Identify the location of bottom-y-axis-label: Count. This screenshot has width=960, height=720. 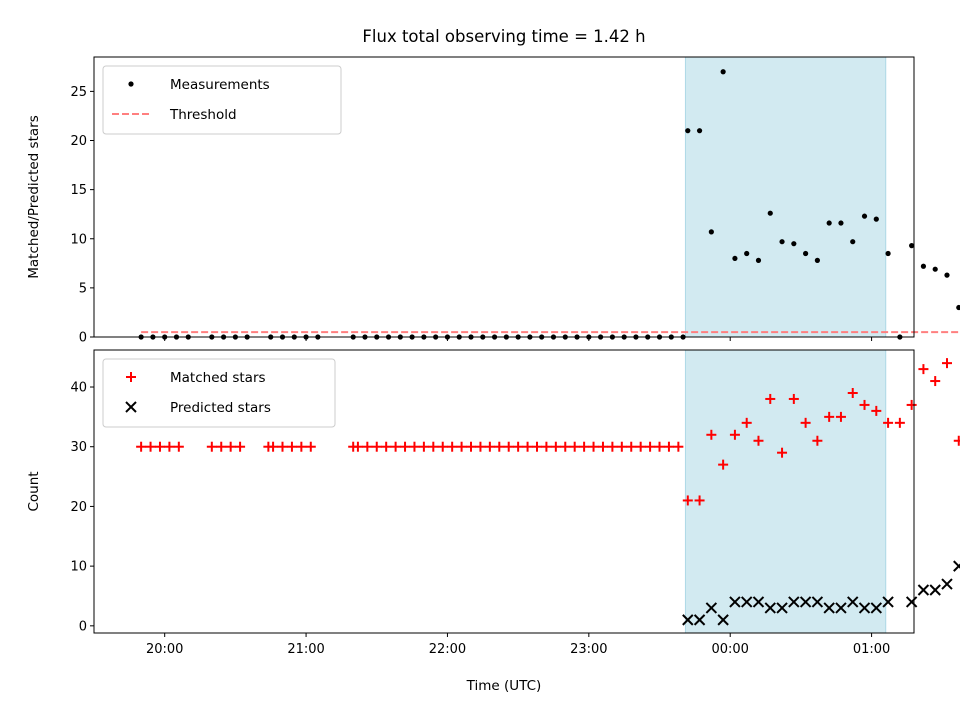
(34, 491).